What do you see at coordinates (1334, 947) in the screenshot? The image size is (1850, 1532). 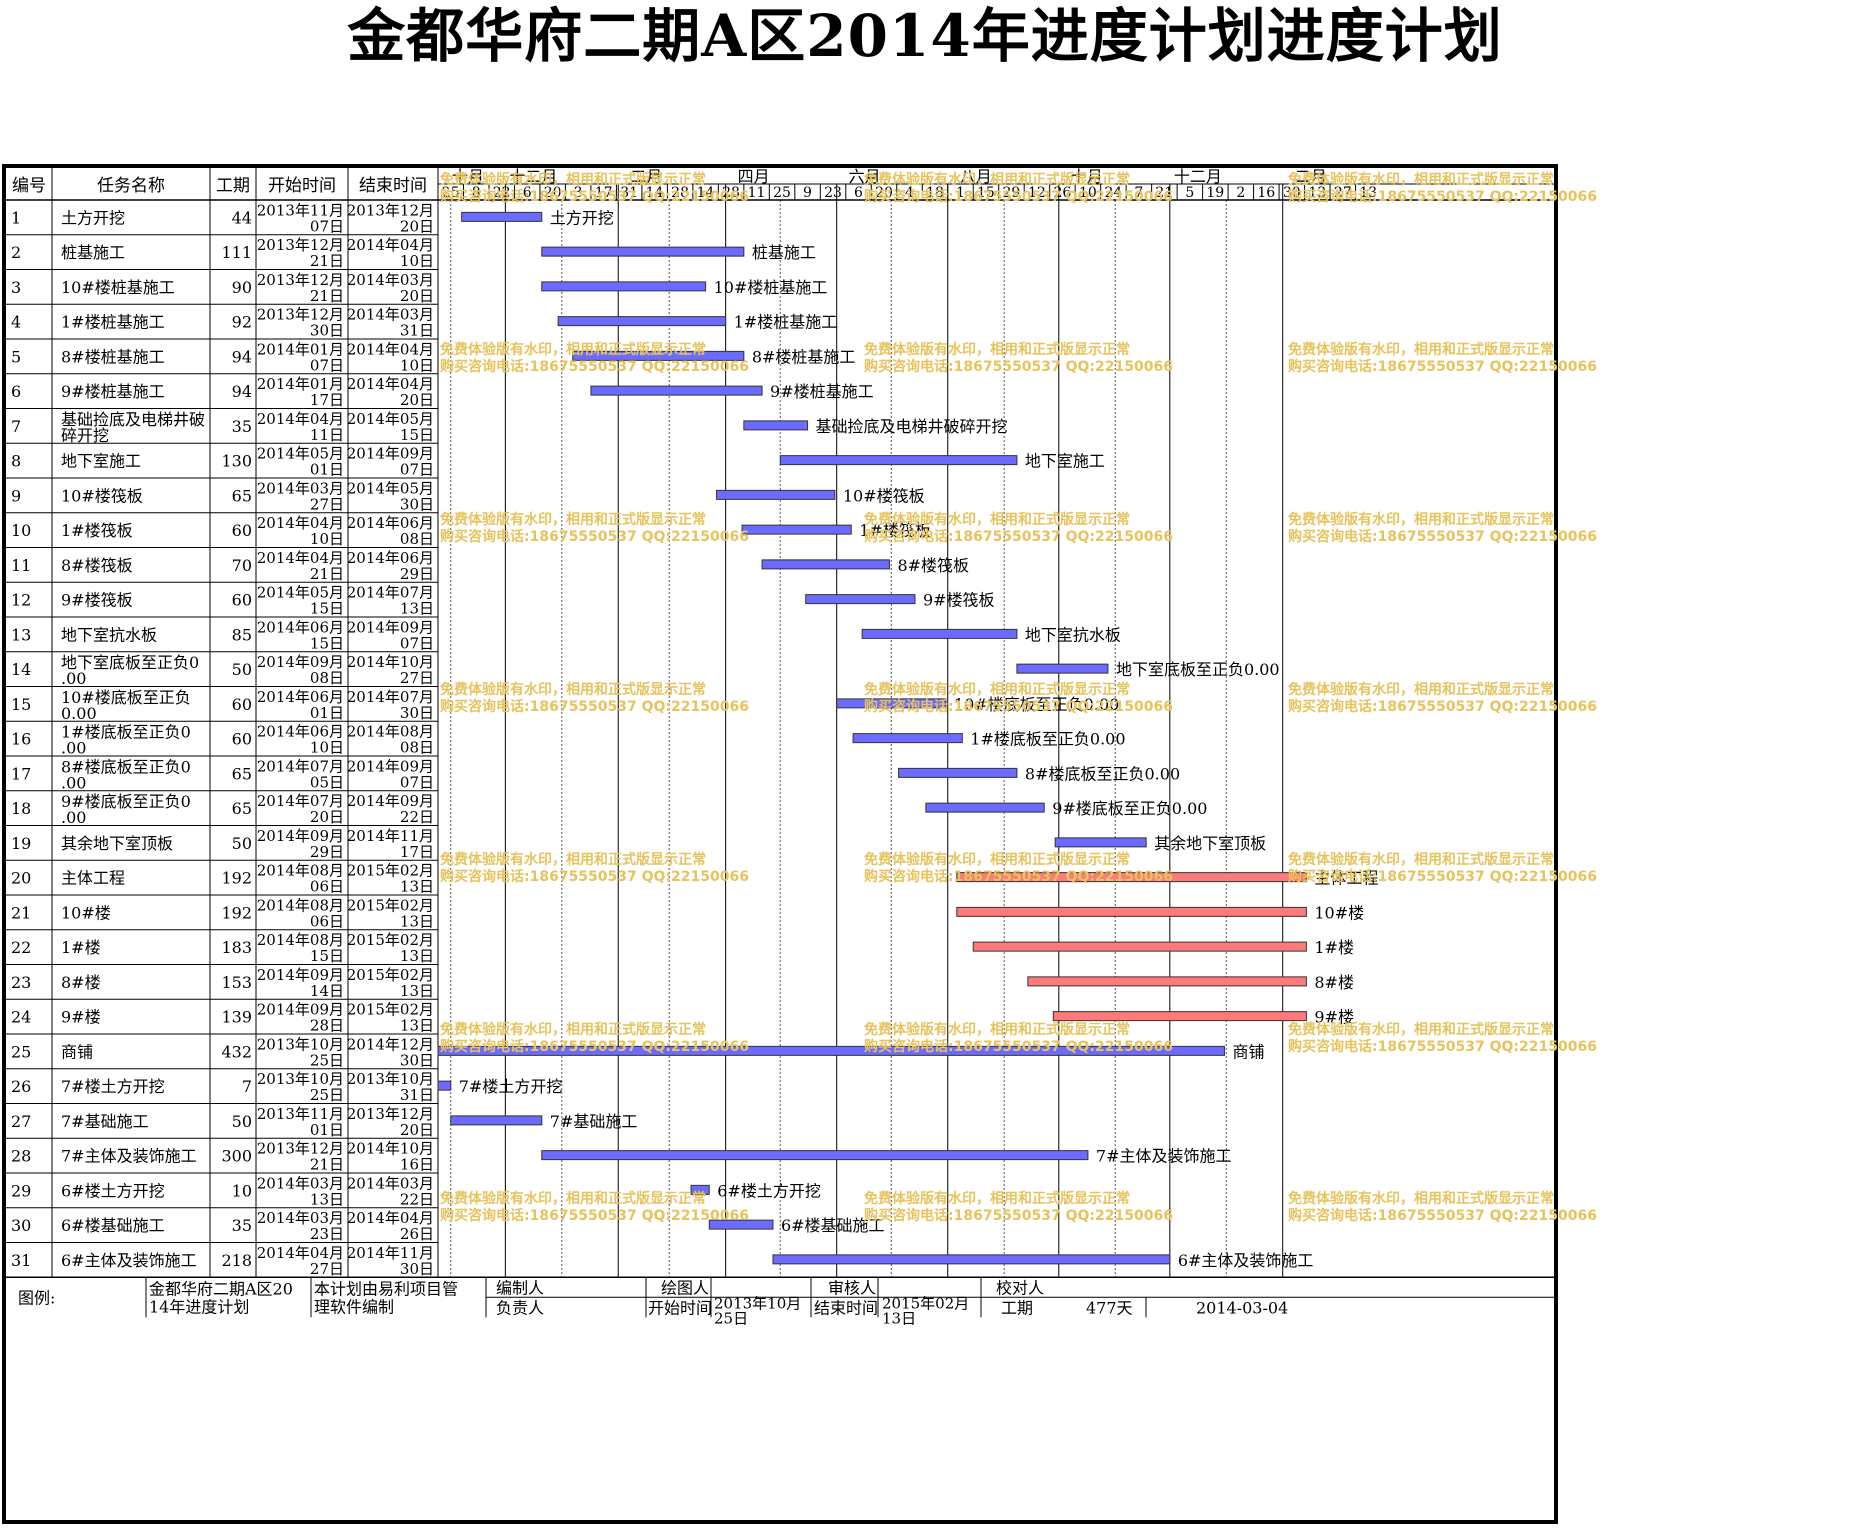 I see `task-bar-label: 1#楼` at bounding box center [1334, 947].